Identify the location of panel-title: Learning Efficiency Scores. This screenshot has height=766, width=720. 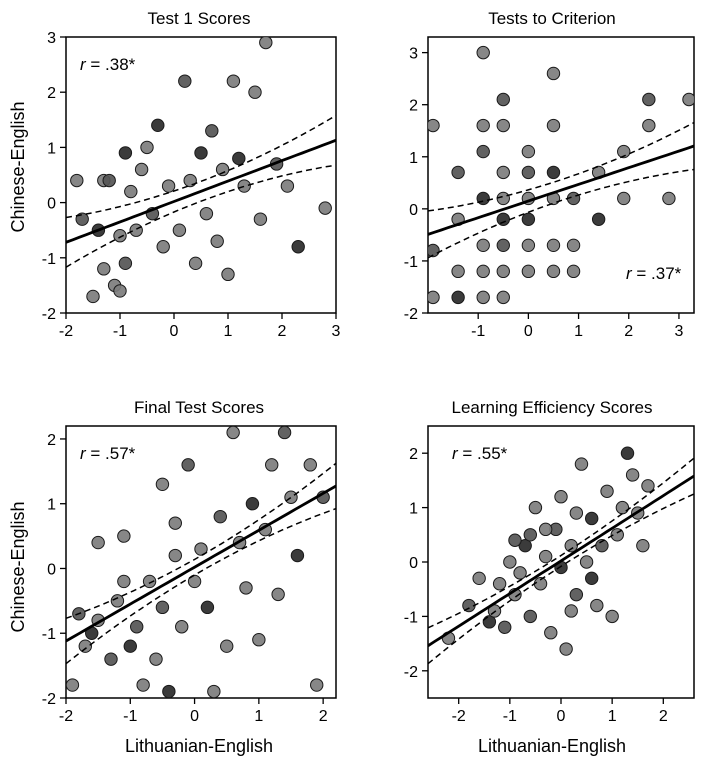
(552, 407).